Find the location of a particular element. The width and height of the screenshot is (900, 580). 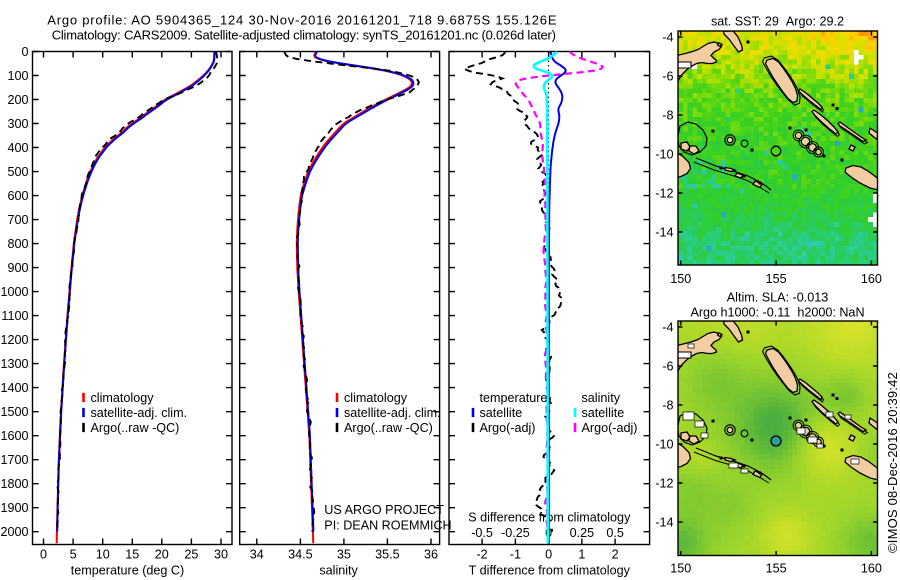

svg-text: 20 is located at coordinates (162, 555).